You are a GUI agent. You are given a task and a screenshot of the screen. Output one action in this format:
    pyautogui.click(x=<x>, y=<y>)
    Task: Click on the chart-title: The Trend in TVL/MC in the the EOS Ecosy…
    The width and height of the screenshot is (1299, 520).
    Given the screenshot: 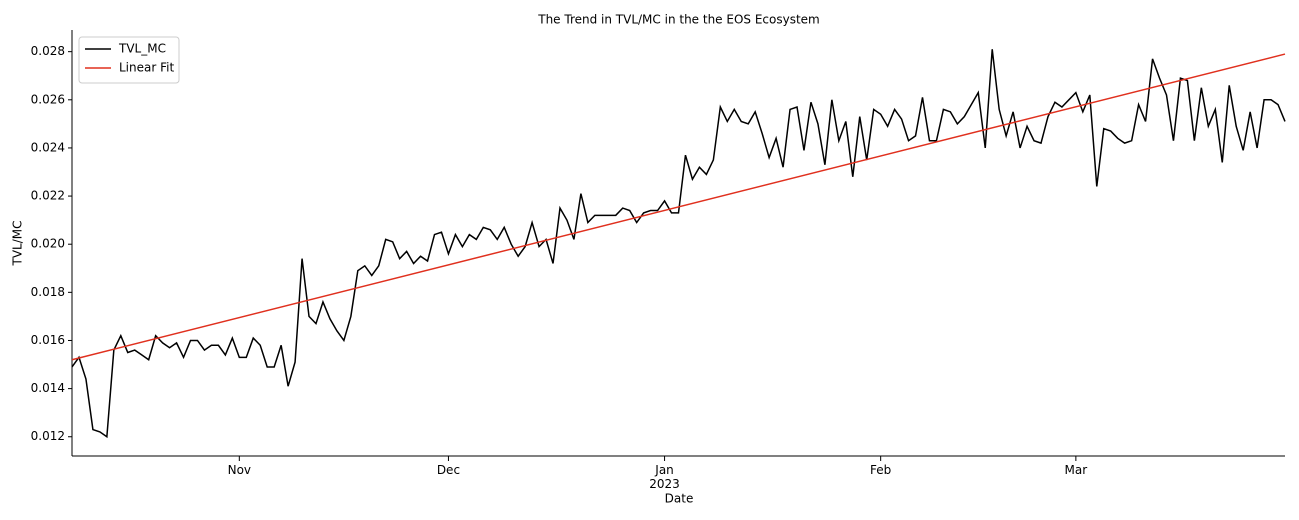 What is the action you would take?
    pyautogui.click(x=678, y=20)
    